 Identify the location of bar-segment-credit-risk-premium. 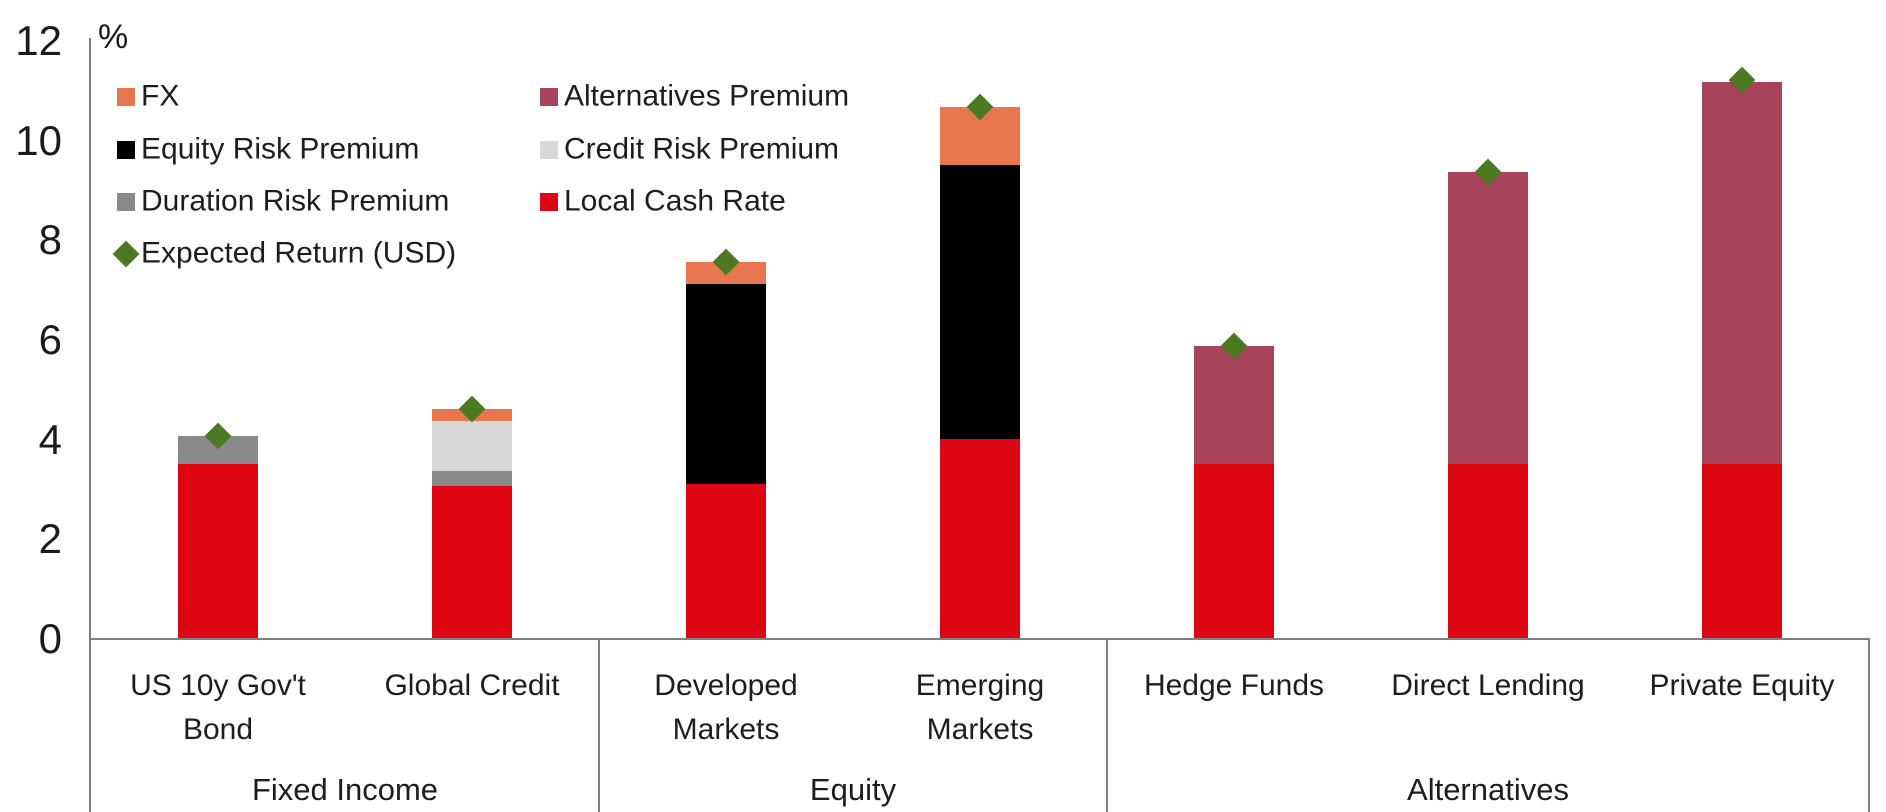
(472, 446).